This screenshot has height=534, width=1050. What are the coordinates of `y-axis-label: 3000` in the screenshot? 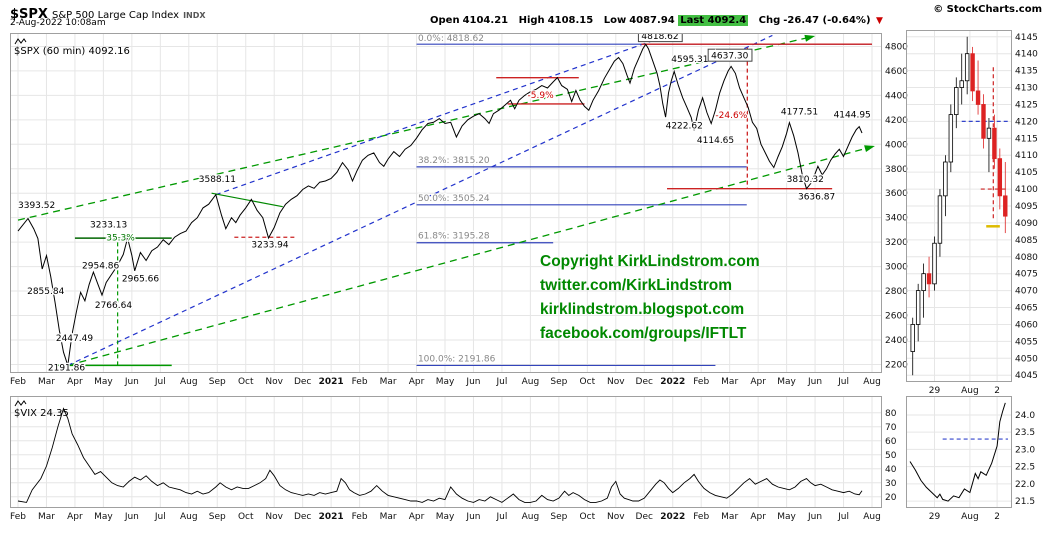 It's located at (896, 268).